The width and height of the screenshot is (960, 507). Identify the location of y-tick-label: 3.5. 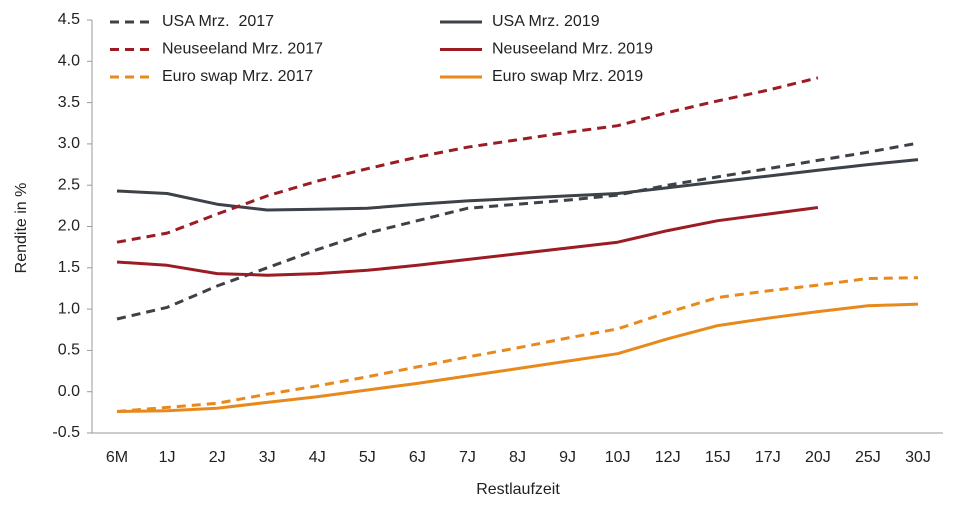
(69, 102).